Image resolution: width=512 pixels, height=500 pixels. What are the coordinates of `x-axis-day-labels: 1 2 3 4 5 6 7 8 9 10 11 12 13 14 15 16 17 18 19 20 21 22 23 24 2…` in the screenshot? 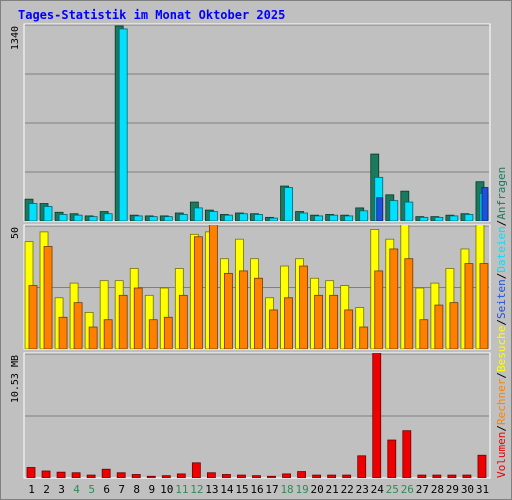 It's located at (258, 489).